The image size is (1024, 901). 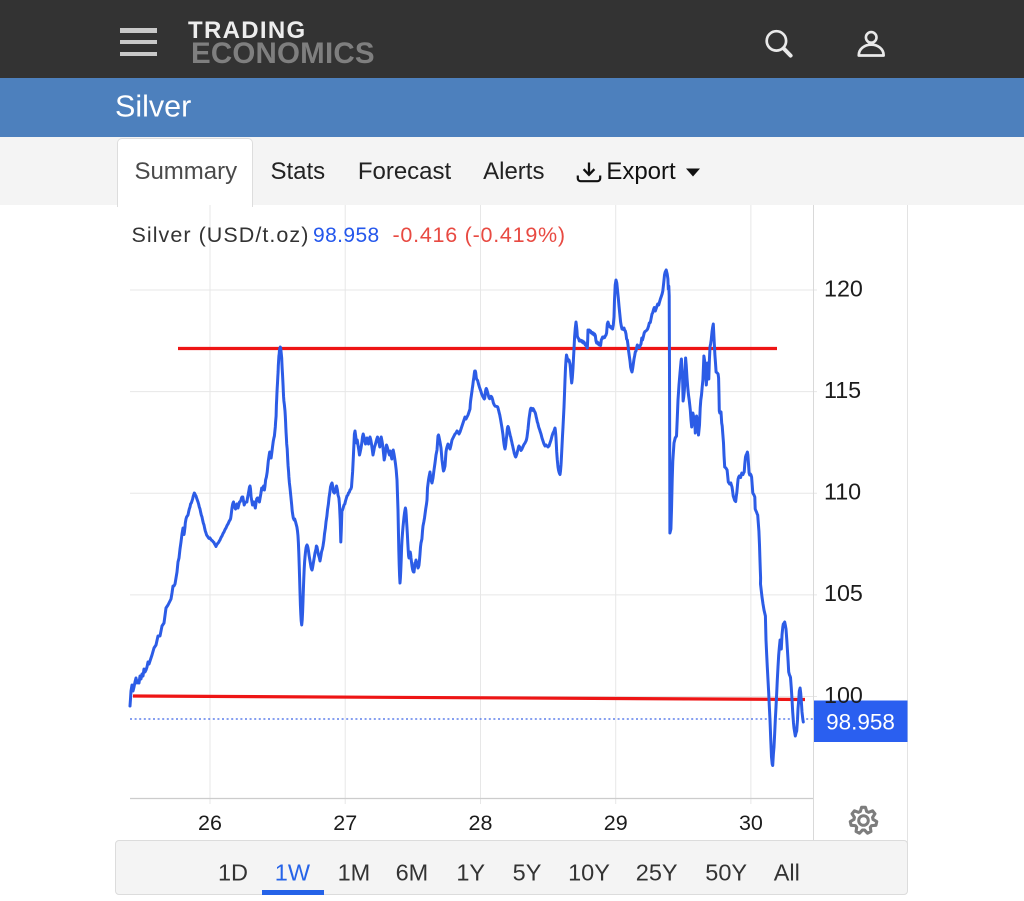 I want to click on svg-text: 27, so click(x=345, y=823).